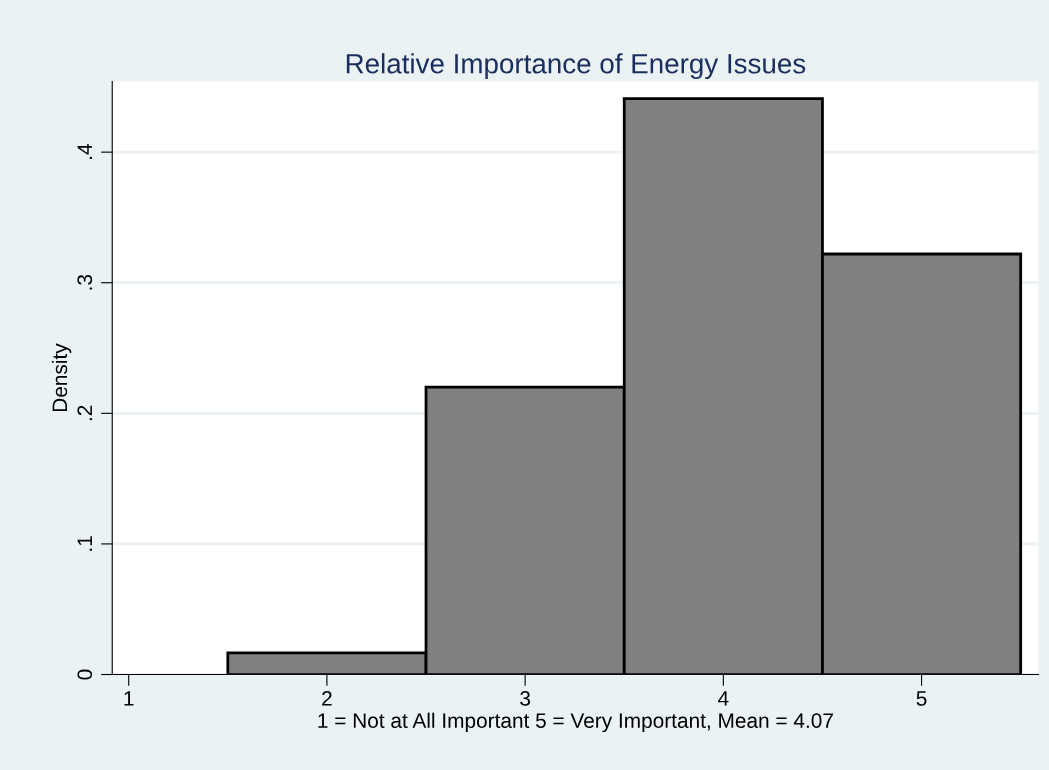  Describe the element at coordinates (84, 543) in the screenshot. I see `y-tick-label: .1` at that location.